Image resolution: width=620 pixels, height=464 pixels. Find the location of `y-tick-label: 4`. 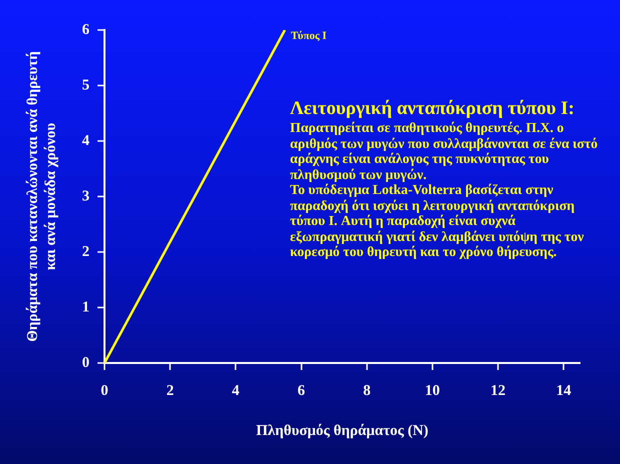

y-tick-label: 4 is located at coordinates (86, 140).